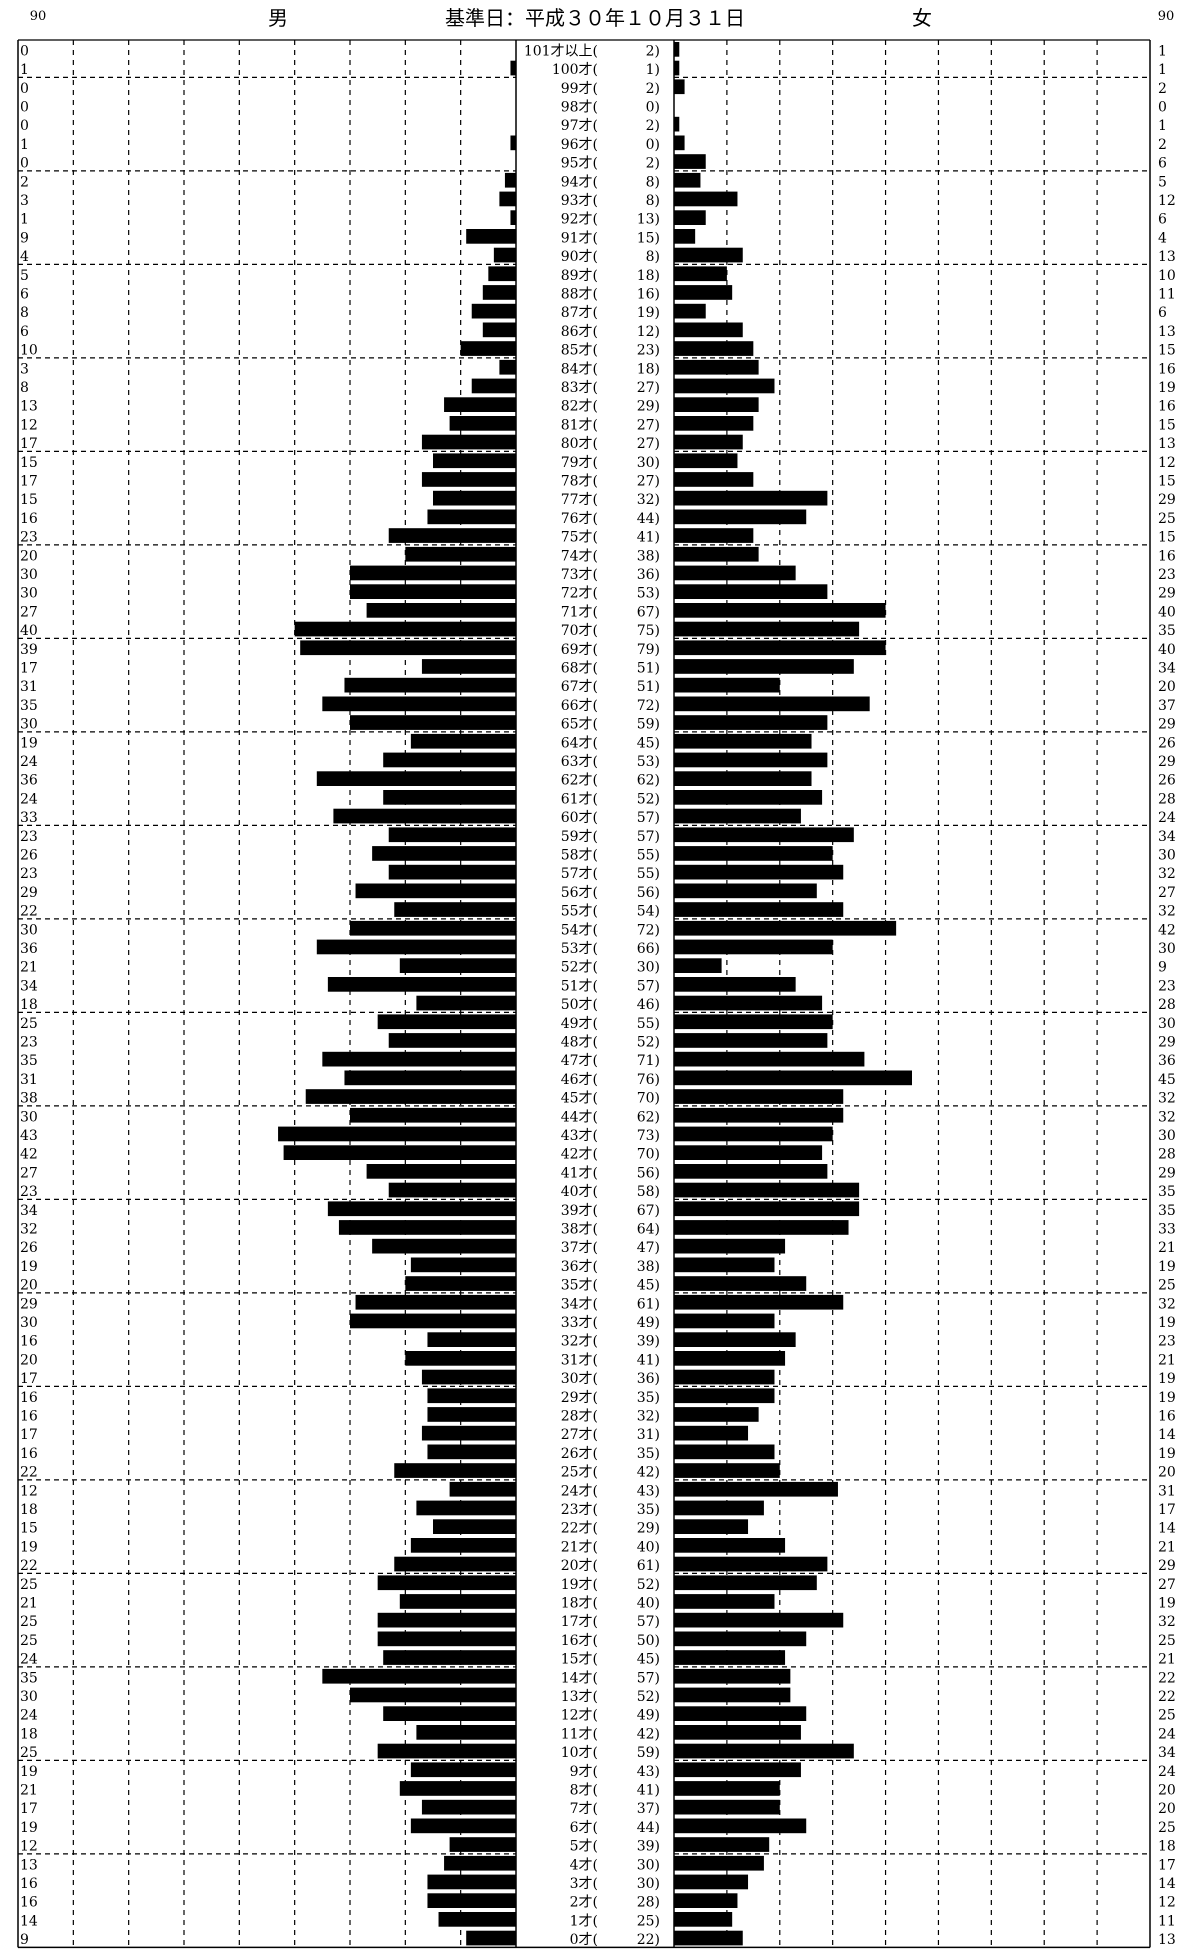  Describe the element at coordinates (1167, 1903) in the screenshot. I see `female-count-label: 12` at that location.